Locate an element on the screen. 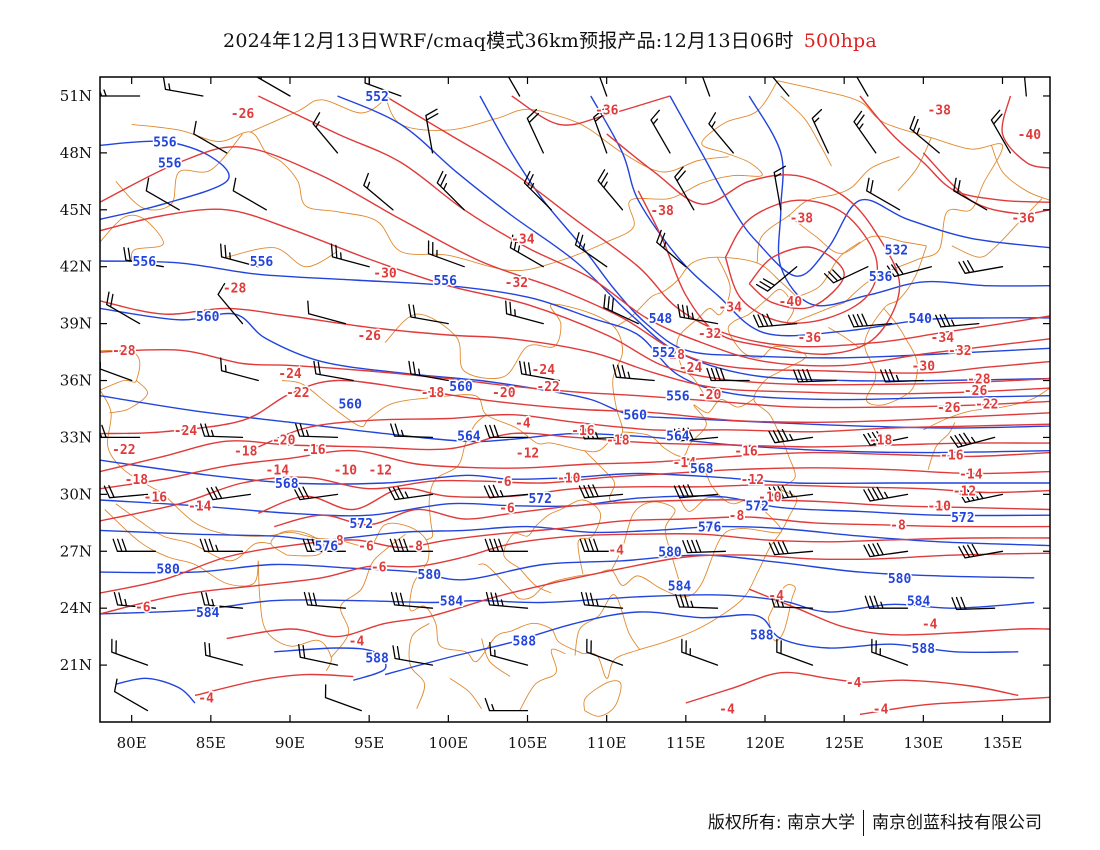 This screenshot has height=850, width=1100. lon-tick-label: 110E is located at coordinates (607, 743).